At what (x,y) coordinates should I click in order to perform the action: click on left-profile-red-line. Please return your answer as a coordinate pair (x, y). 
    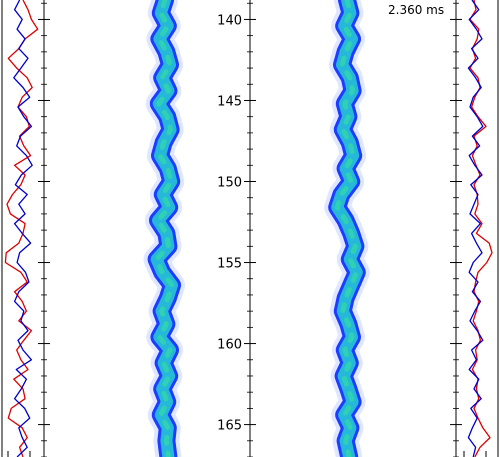
    Looking at the image, I should click on (21, 228).